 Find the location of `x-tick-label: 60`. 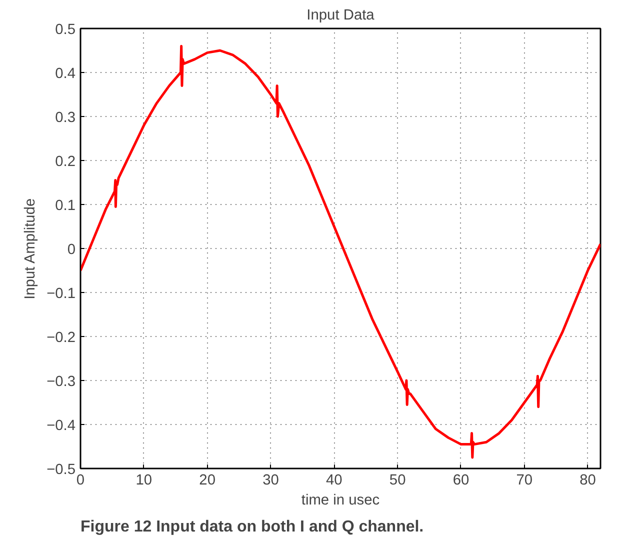

x-tick-label: 60 is located at coordinates (461, 480).